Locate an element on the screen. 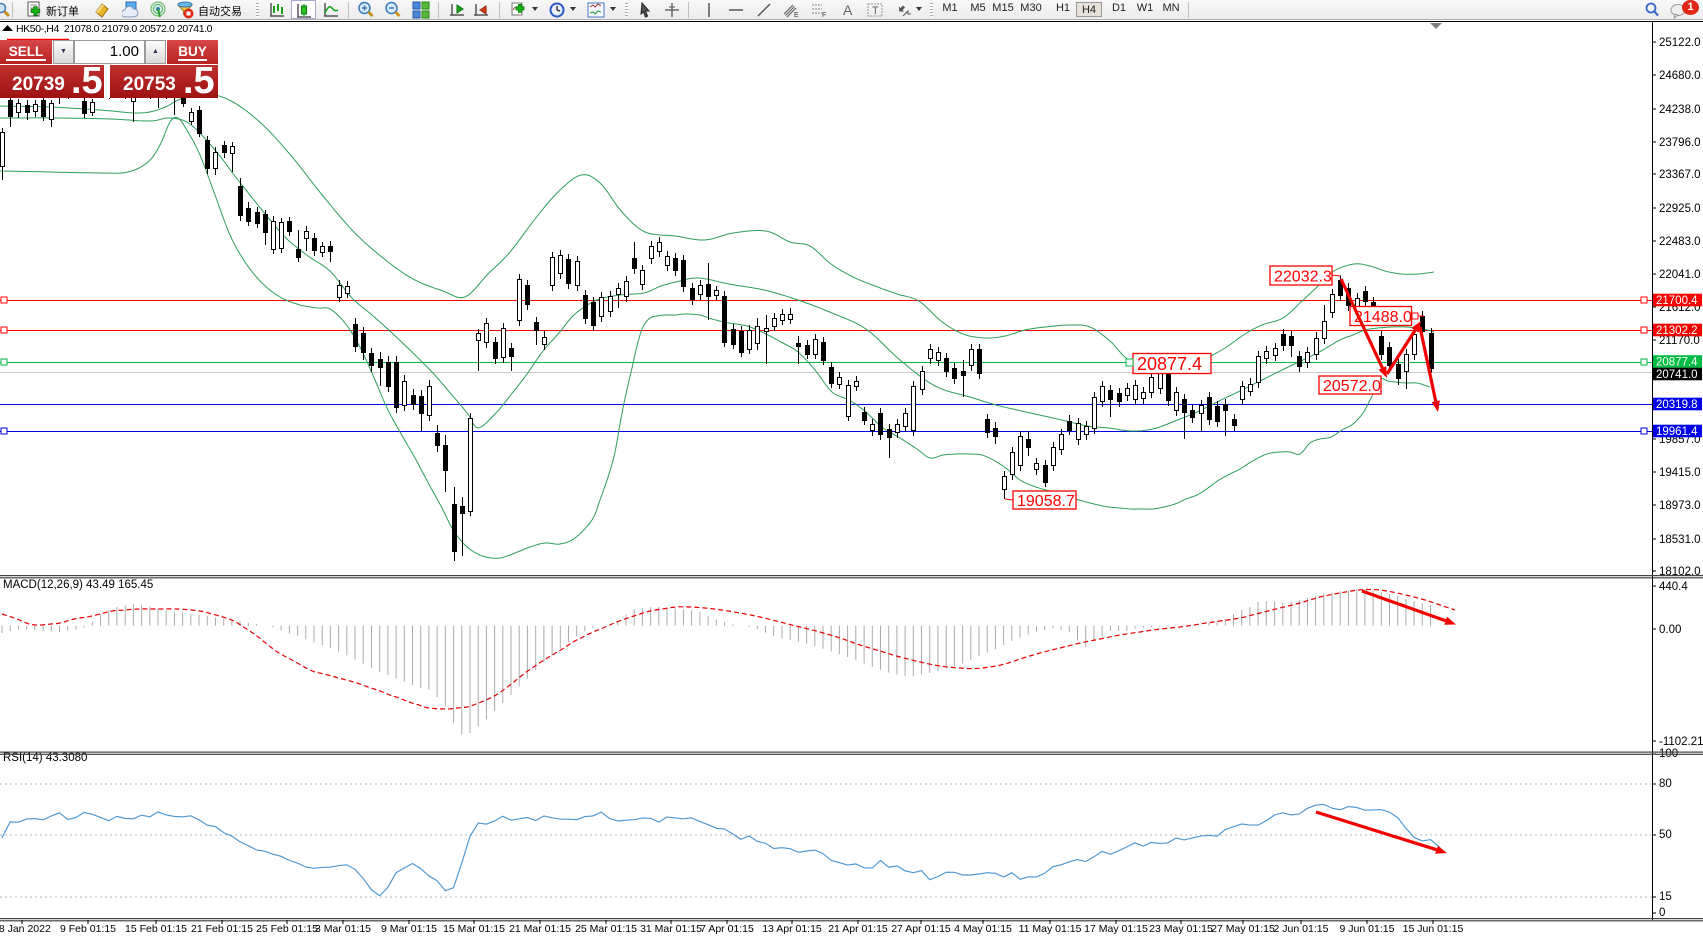 The height and width of the screenshot is (937, 1703). svg-text: 23796.0 is located at coordinates (1680, 143).